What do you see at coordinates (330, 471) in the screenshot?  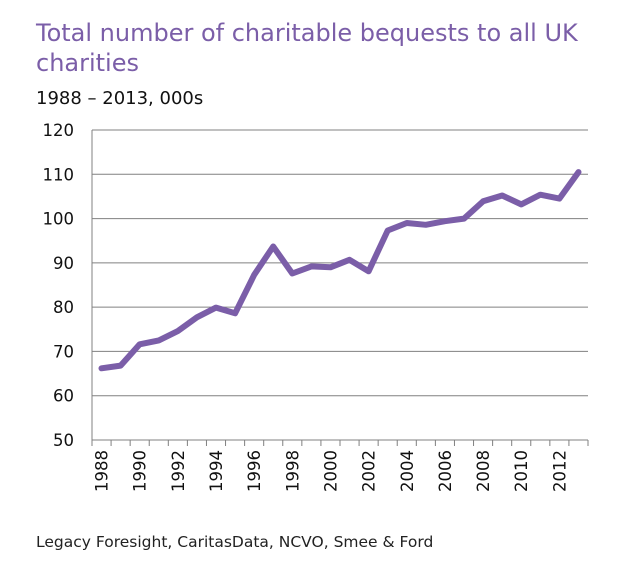 I see `x-tick-label: 2000` at bounding box center [330, 471].